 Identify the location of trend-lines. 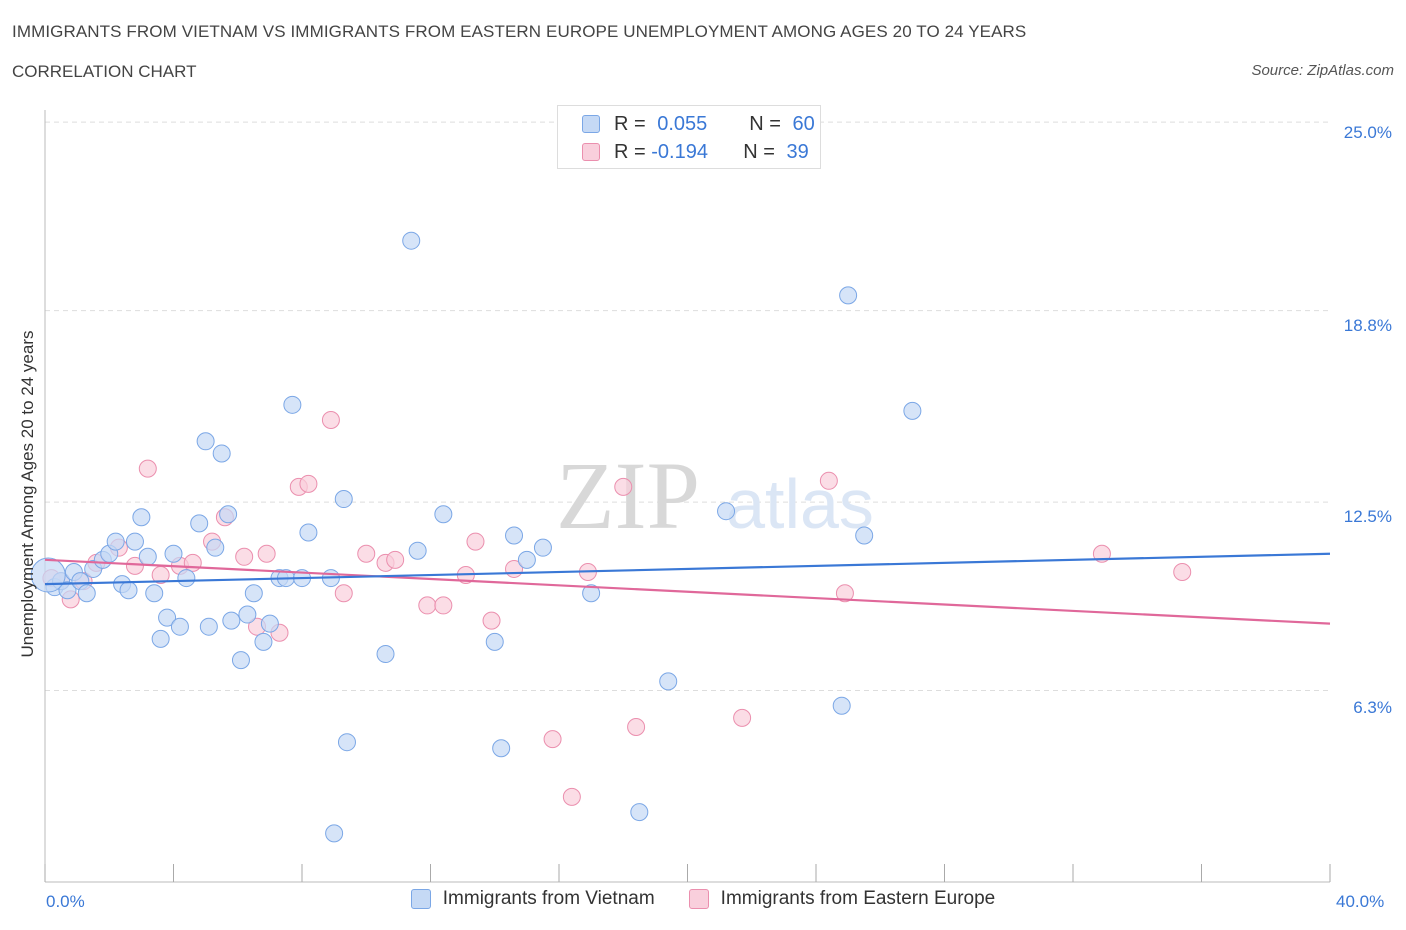
(687, 588).